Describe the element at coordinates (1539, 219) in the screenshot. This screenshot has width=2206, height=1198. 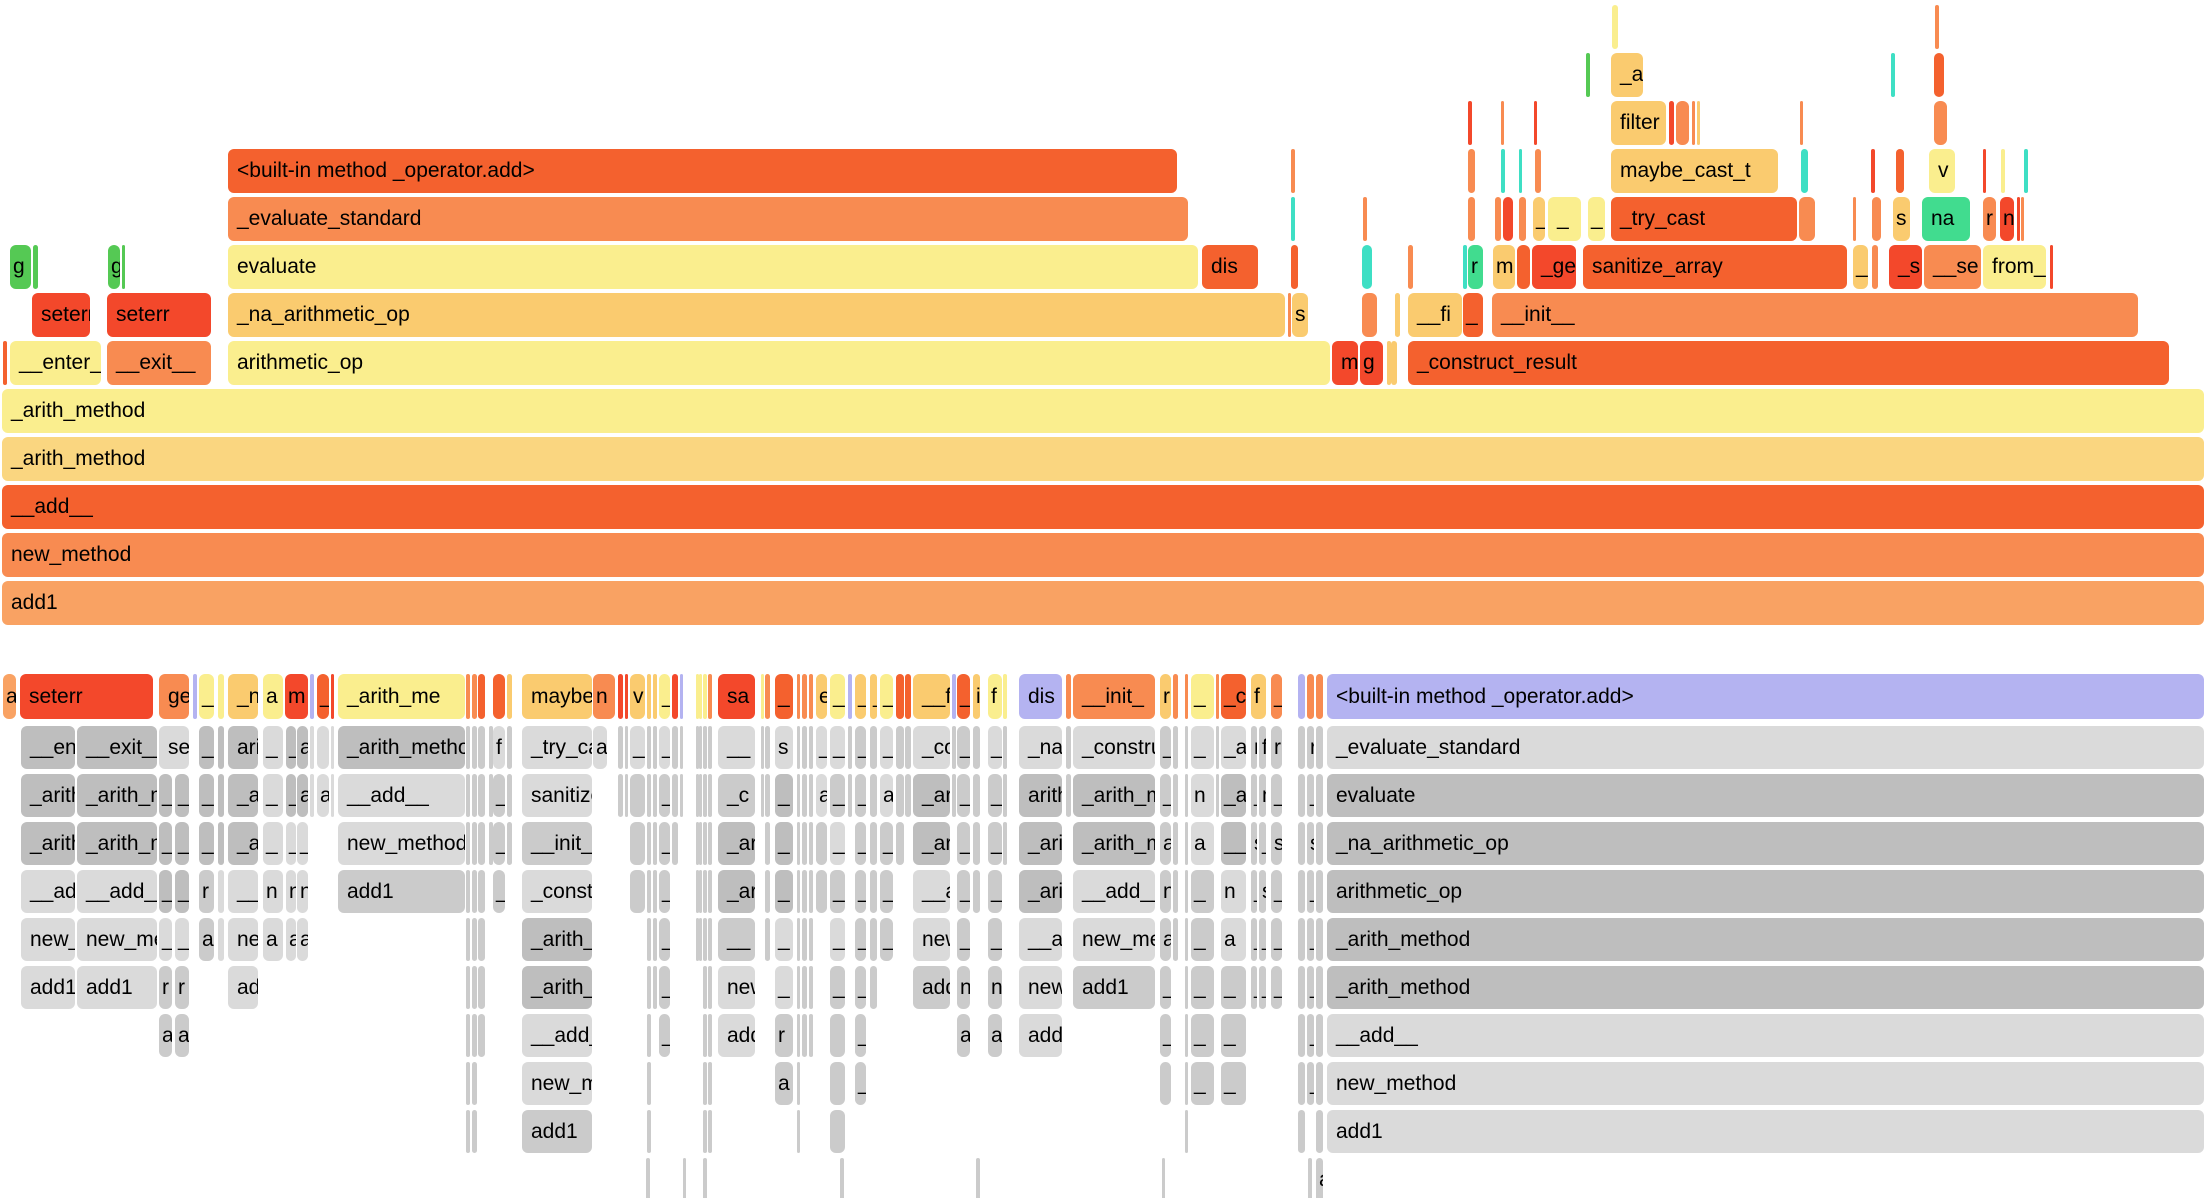
I see `frame: _` at that location.